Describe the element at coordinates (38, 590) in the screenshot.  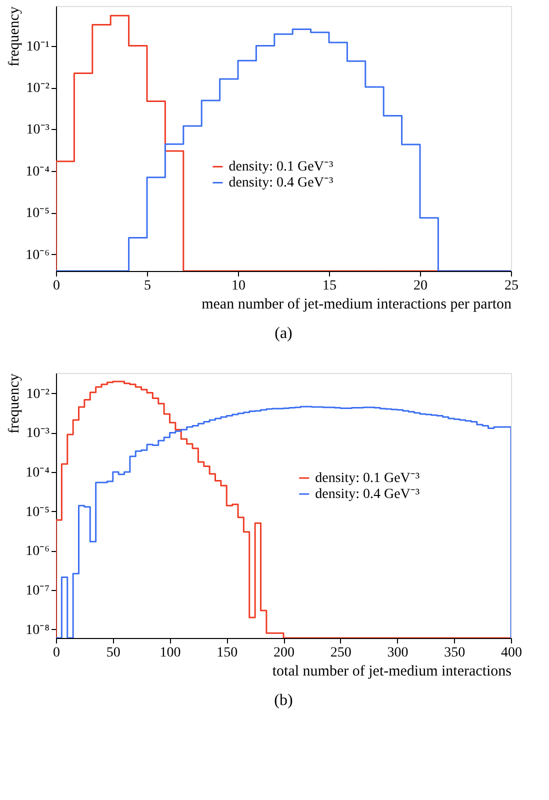
I see `y-tick-label: 10⁻⁷` at that location.